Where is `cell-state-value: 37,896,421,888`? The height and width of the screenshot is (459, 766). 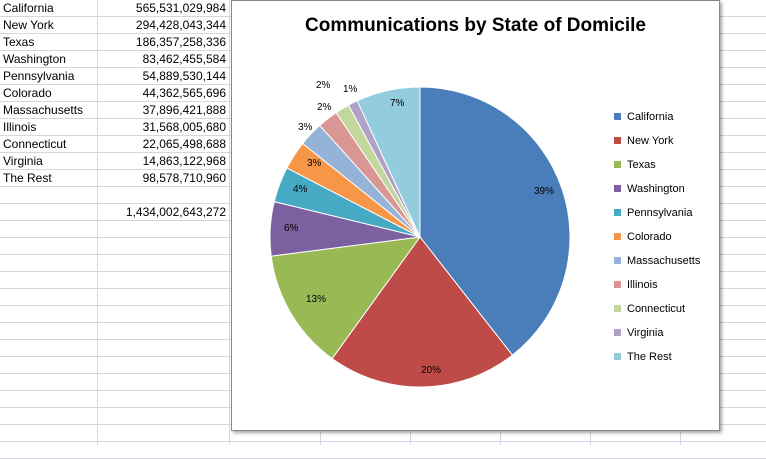 cell-state-value: 37,896,421,888 is located at coordinates (184, 110).